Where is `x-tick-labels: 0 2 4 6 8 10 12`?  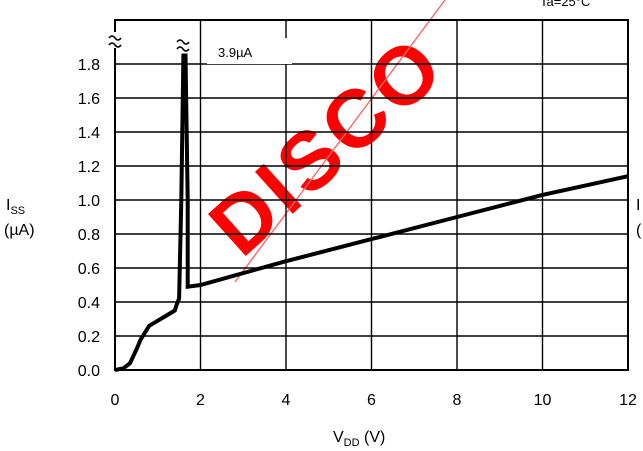 x-tick-labels: 0 2 4 6 8 10 12 is located at coordinates (374, 400).